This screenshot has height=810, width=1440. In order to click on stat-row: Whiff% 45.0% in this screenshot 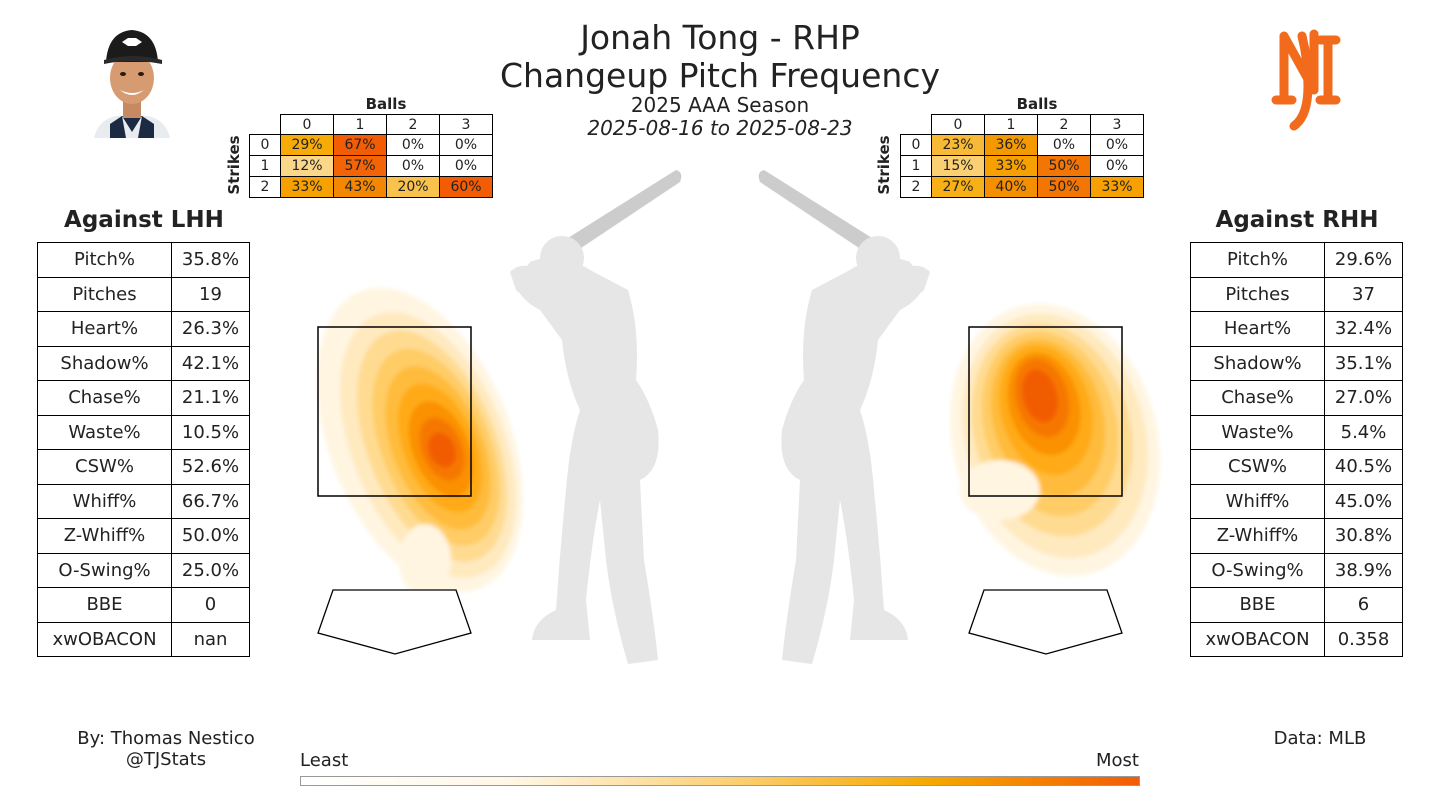, I will do `click(1296, 501)`.